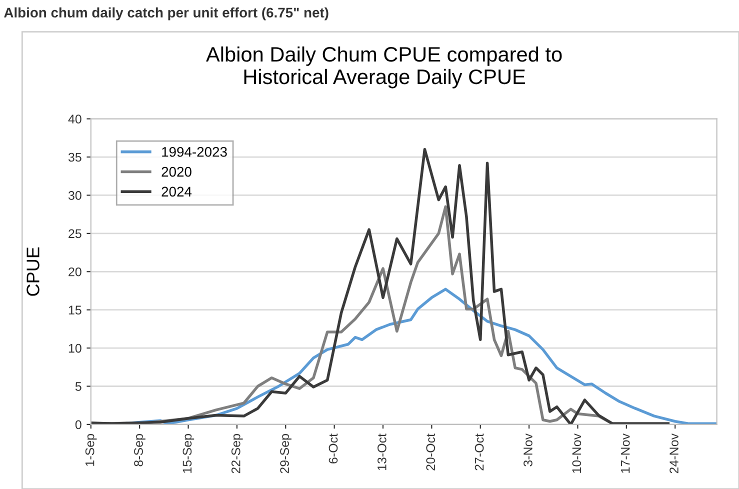  Describe the element at coordinates (75, 348) in the screenshot. I see `y-tick-label: 10` at that location.